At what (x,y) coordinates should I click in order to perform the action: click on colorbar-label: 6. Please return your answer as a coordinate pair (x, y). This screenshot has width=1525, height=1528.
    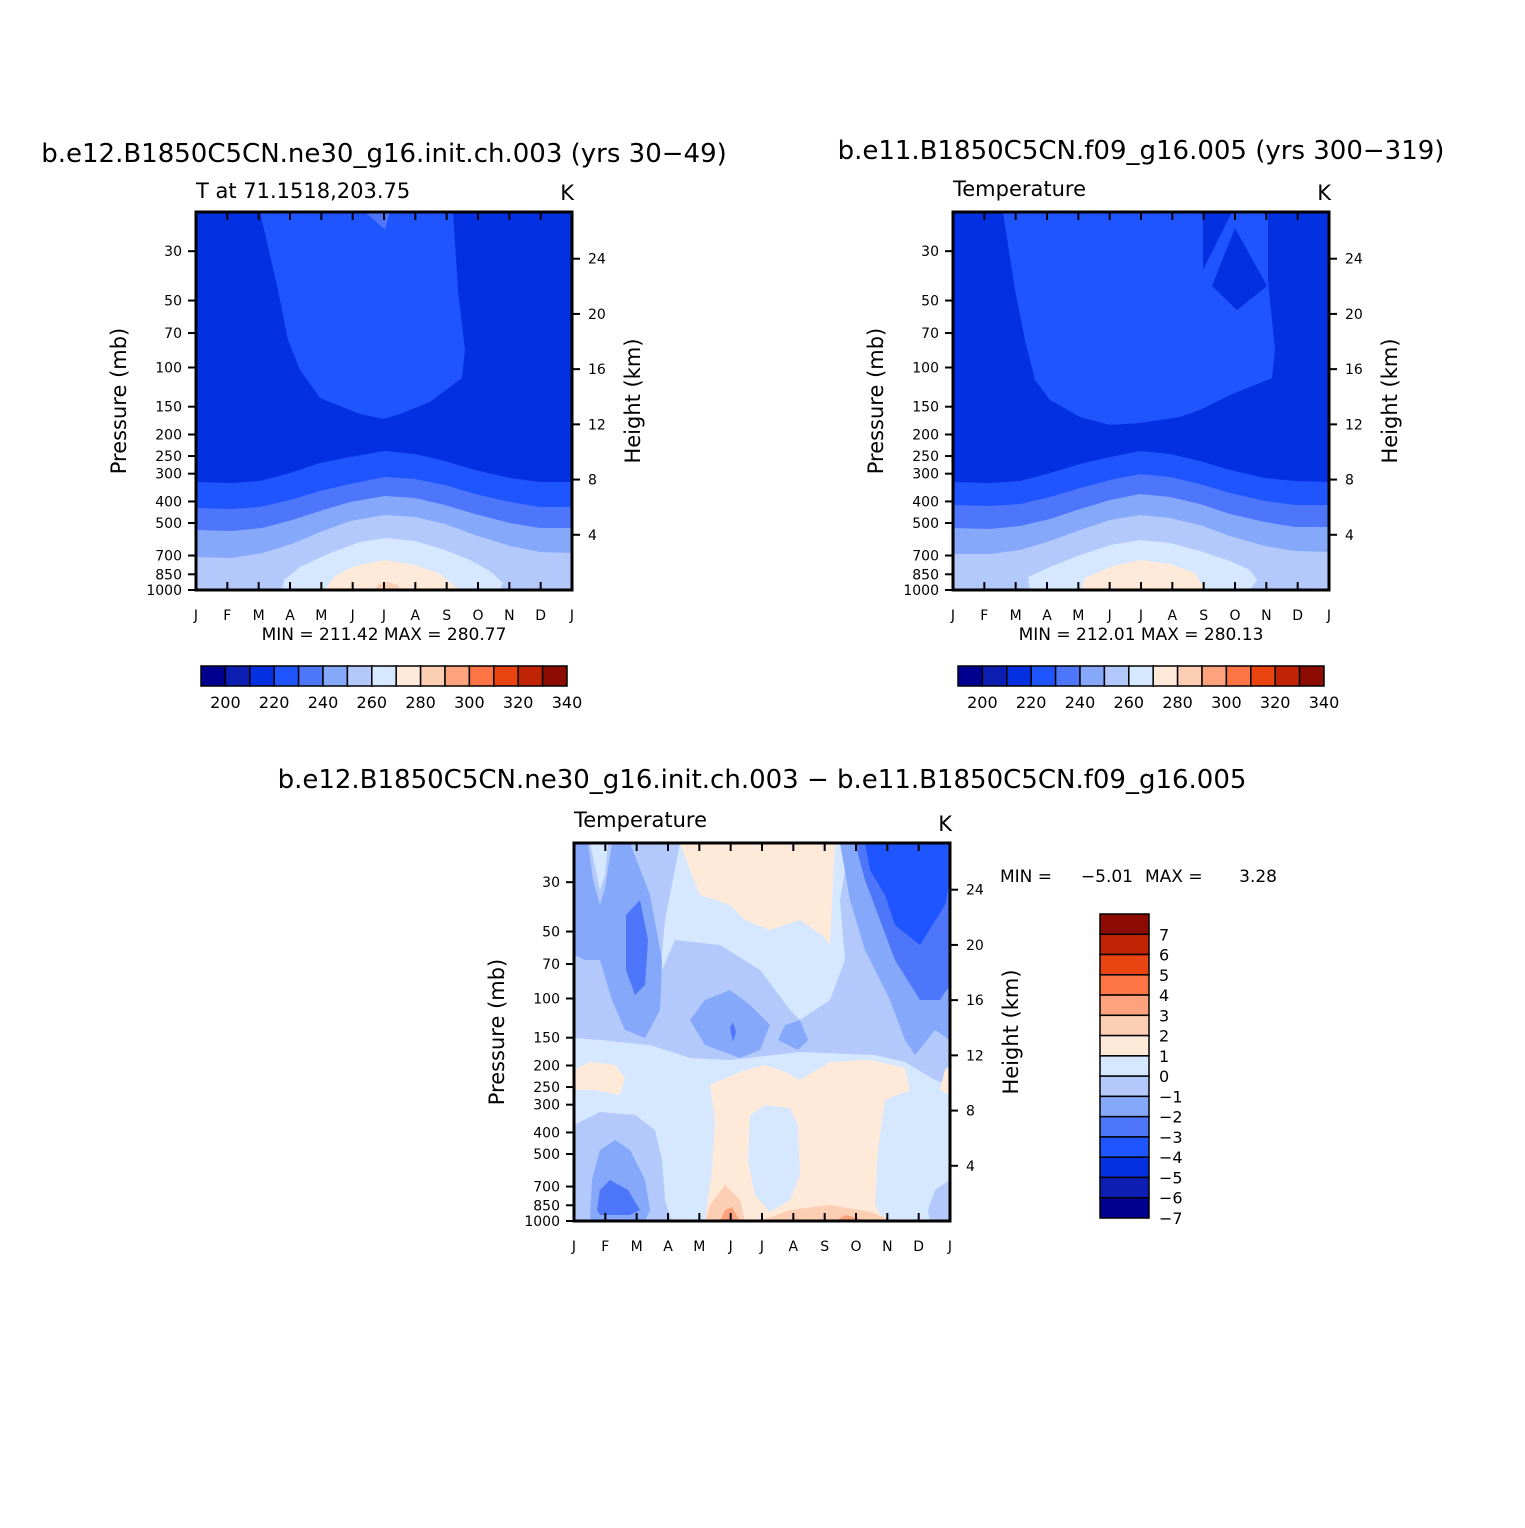
    Looking at the image, I should click on (1164, 955).